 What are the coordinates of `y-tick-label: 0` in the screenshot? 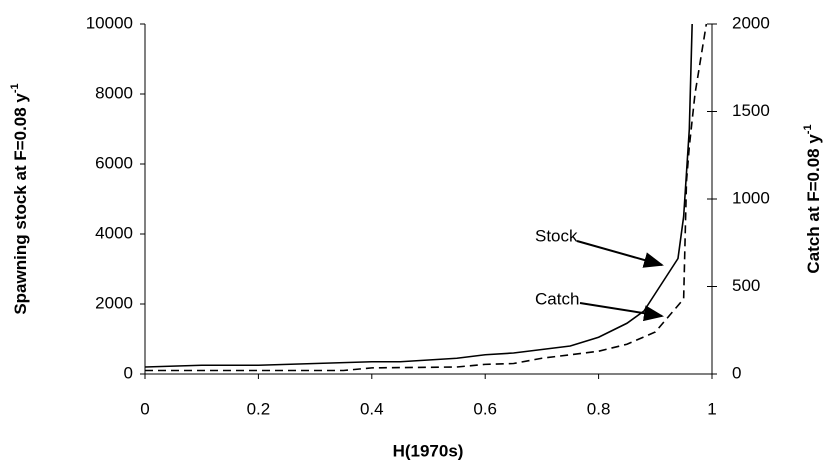 It's located at (128, 372).